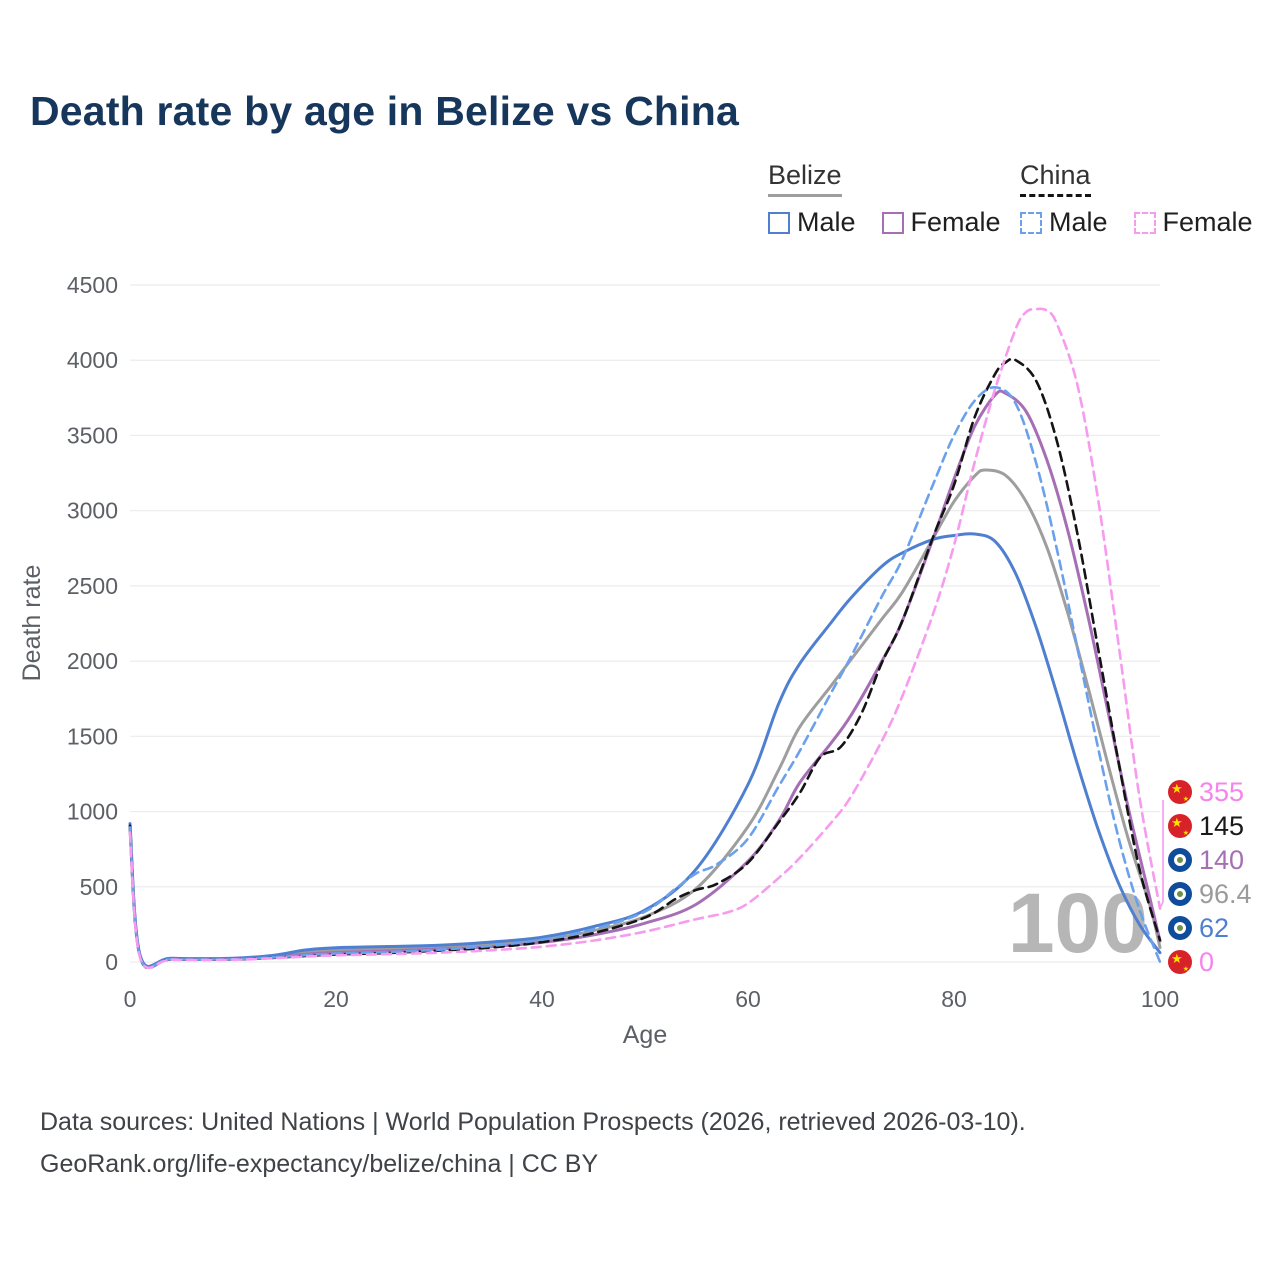 Image resolution: width=1280 pixels, height=1280 pixels. I want to click on x-tick-label: 20, so click(336, 999).